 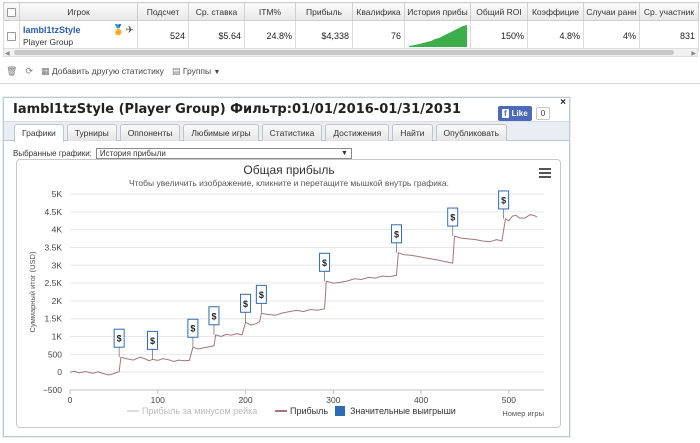 What do you see at coordinates (48, 42) in the screenshot?
I see `player-group: Player Group` at bounding box center [48, 42].